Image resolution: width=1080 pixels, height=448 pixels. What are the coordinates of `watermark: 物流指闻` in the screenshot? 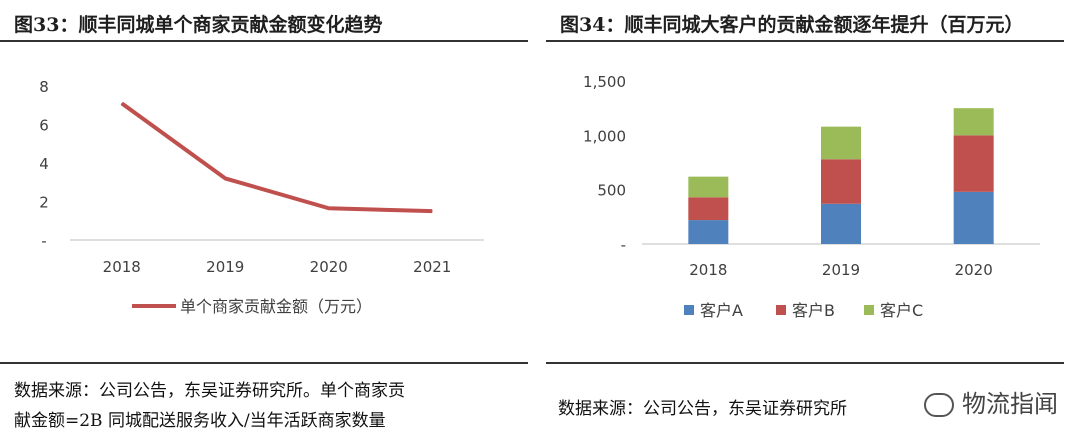 It's located at (991, 401).